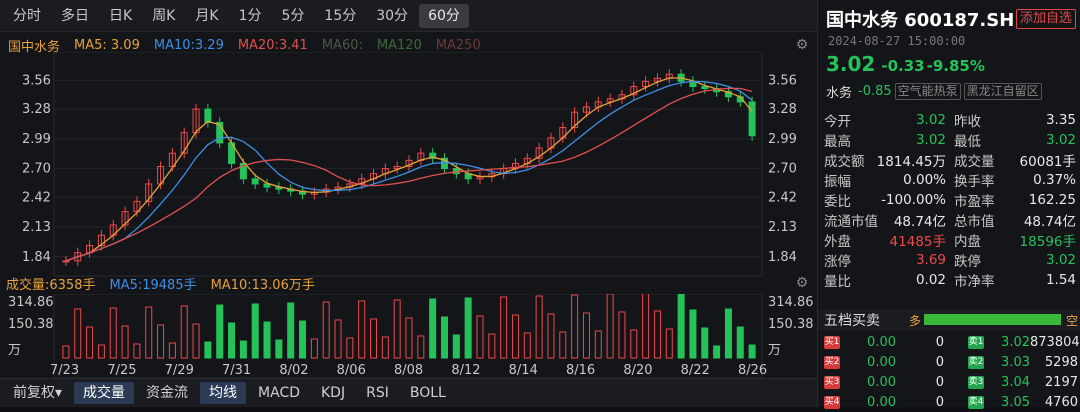 This screenshot has width=1080, height=412. I want to click on ma-stock-name: 国中水务, so click(34, 47).